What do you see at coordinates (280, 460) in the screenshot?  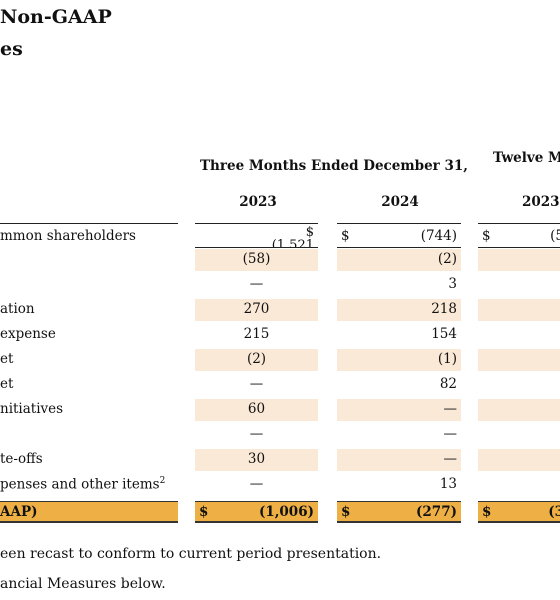 I see `table-row: te-offs 30 —` at bounding box center [280, 460].